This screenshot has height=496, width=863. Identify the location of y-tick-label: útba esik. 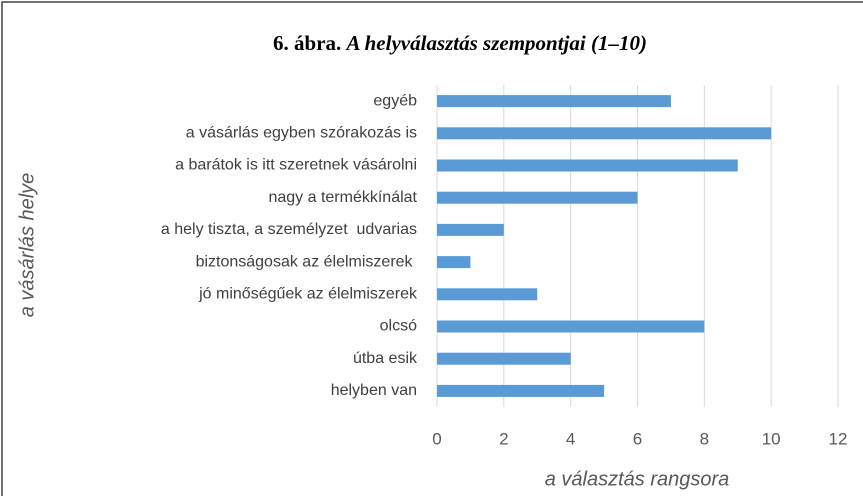
(385, 358).